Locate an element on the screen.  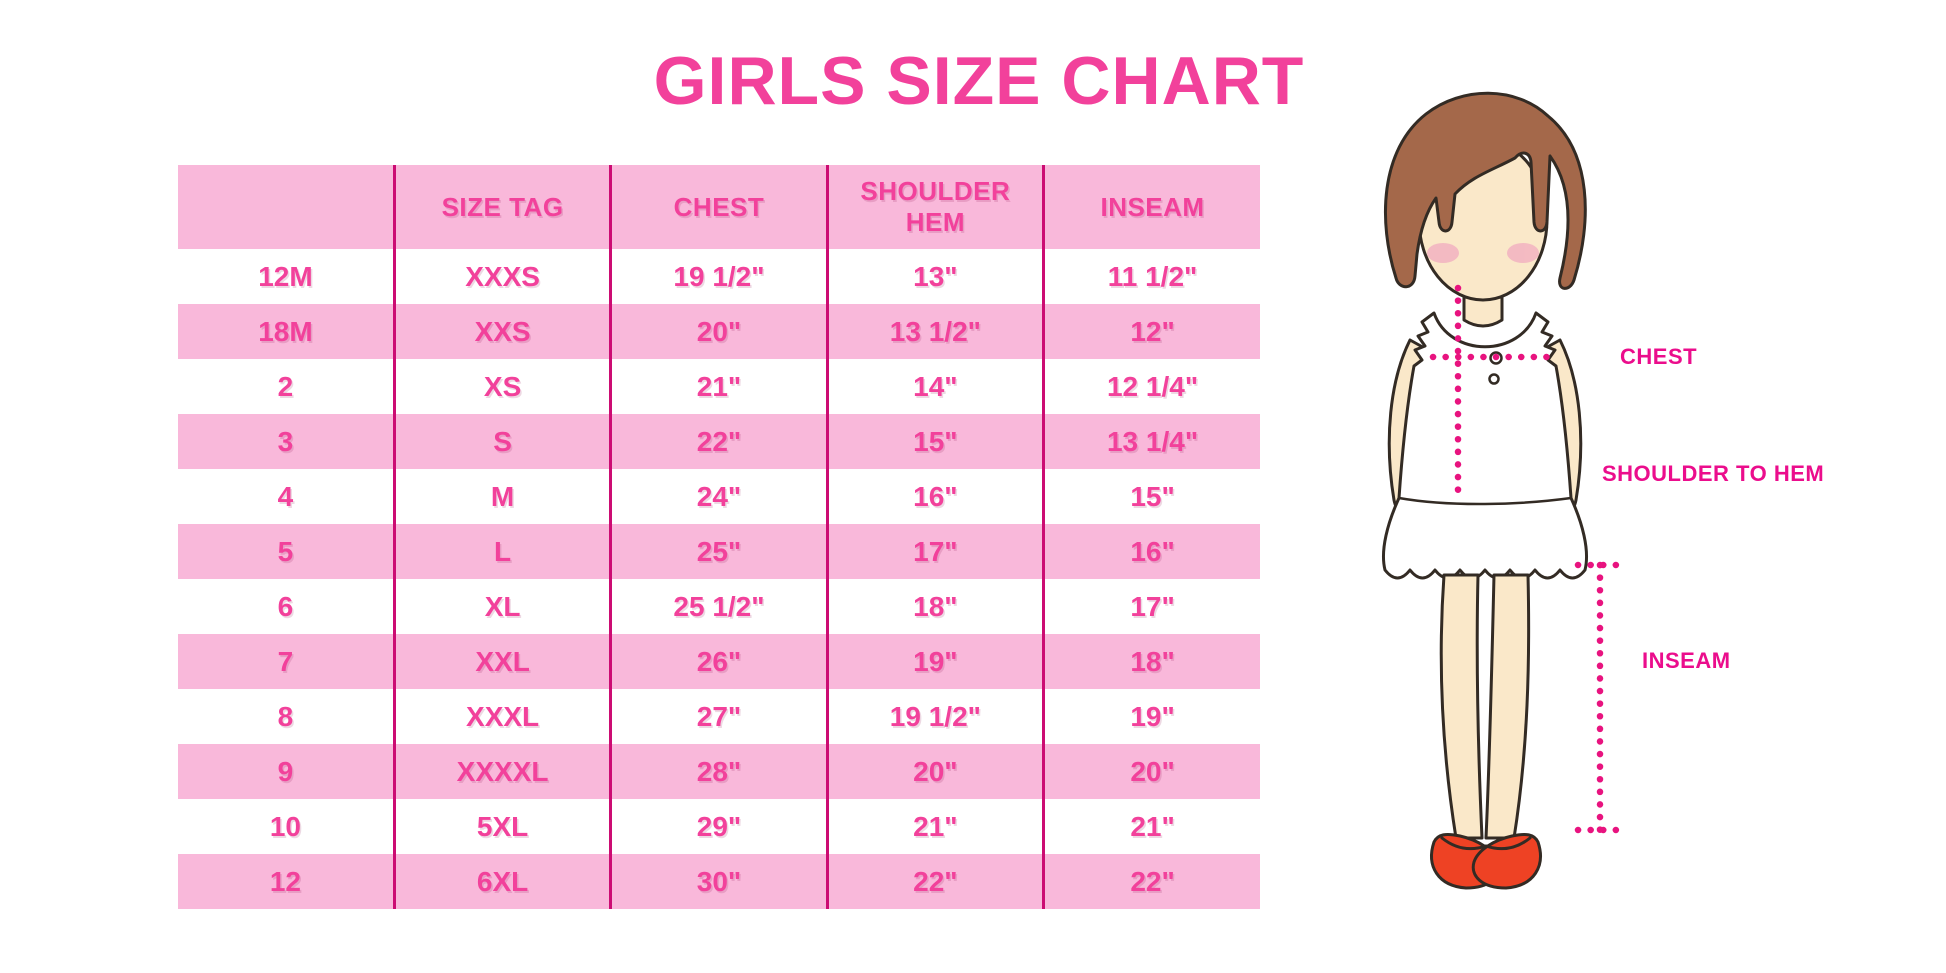
size-row: 3 S 22" 15" 13 1/4" is located at coordinates (719, 441).